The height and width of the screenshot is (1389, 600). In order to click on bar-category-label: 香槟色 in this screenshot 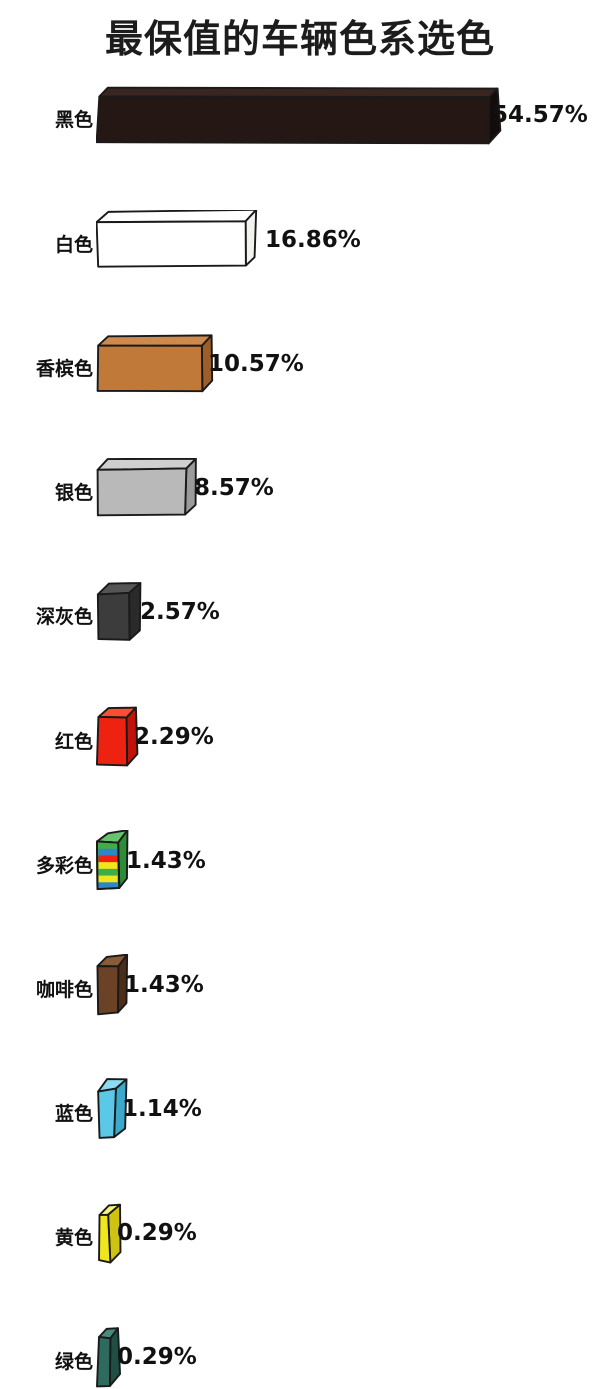, I will do `click(64, 369)`.